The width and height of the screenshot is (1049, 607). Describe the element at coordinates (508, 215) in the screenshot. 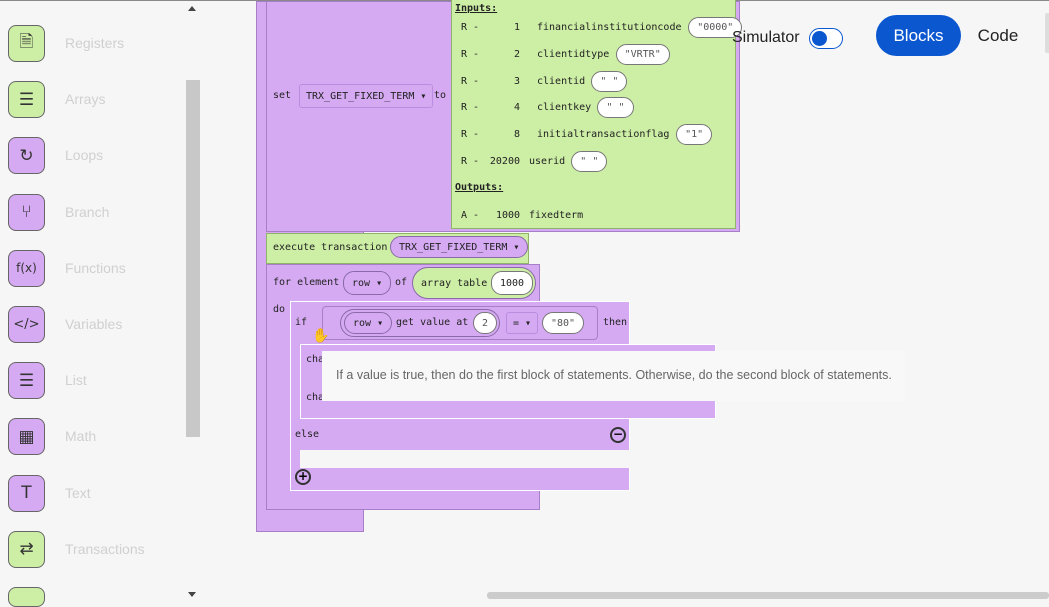

I see `output-num: 1000` at that location.